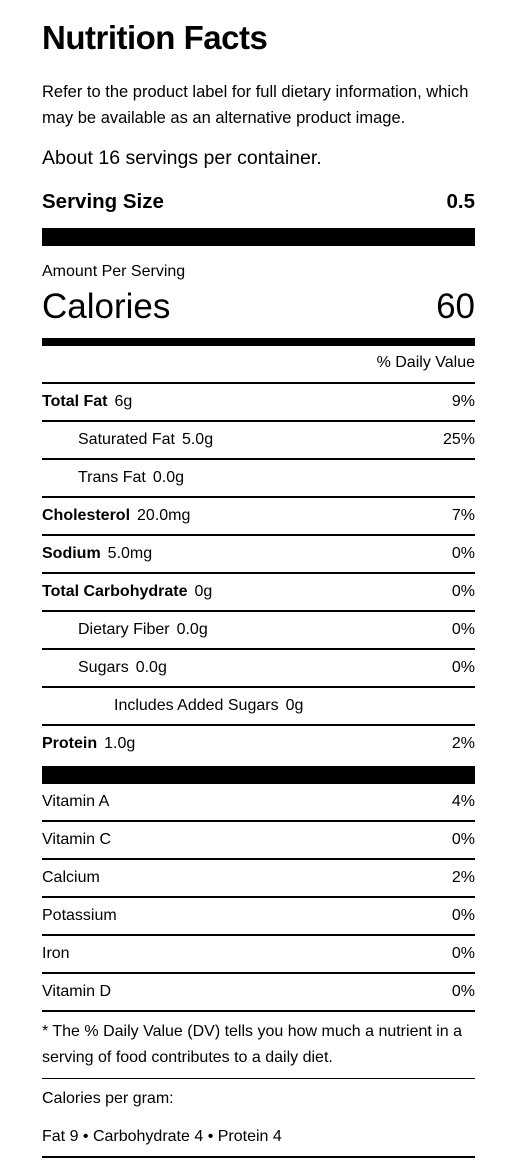 Image resolution: width=512 pixels, height=1168 pixels. I want to click on nutrient-name: Trans Fat, so click(112, 477).